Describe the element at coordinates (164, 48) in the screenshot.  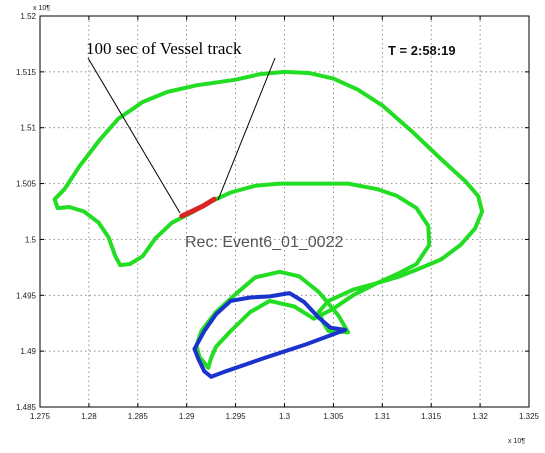
I see `annotation-label: 100 sec of Vessel track` at that location.